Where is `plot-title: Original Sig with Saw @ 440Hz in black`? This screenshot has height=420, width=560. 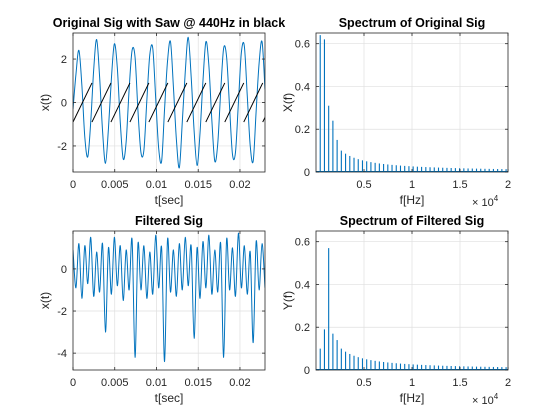 plot-title: Original Sig with Saw @ 440Hz in black is located at coordinates (169, 23).